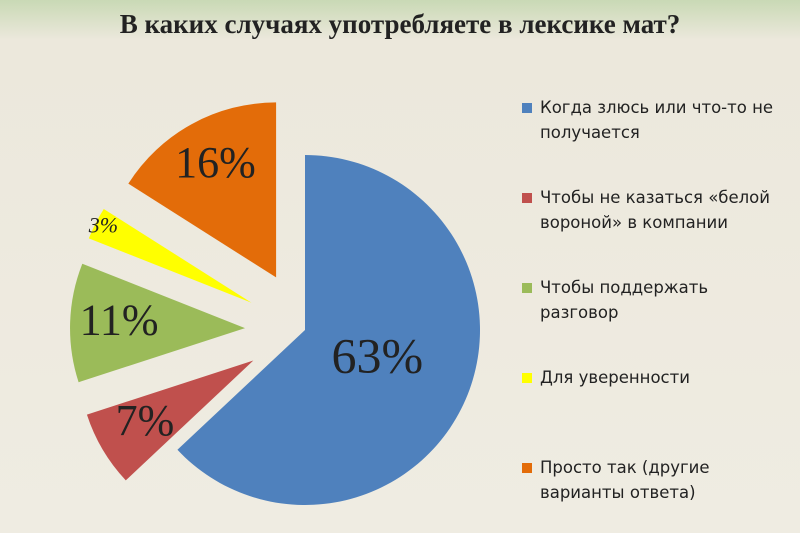 The image size is (800, 533). Describe the element at coordinates (625, 480) in the screenshot. I see `legend-label: Просто так (другие варианты ответа)` at that location.